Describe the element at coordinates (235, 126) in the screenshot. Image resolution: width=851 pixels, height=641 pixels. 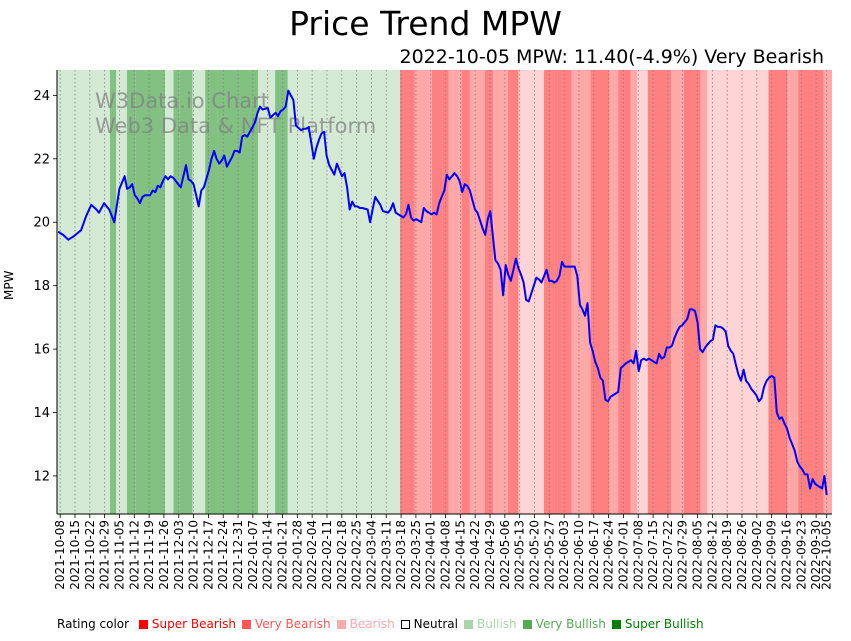
I see `watermark-text: Web3 Data & NFT Platform` at that location.